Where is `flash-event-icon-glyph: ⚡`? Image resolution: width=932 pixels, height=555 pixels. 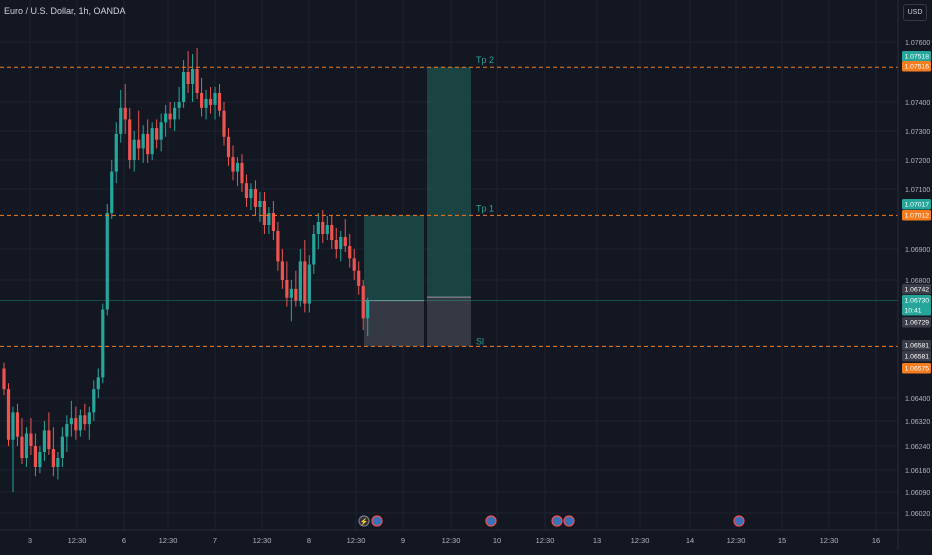 flash-event-icon-glyph: ⚡ is located at coordinates (364, 521).